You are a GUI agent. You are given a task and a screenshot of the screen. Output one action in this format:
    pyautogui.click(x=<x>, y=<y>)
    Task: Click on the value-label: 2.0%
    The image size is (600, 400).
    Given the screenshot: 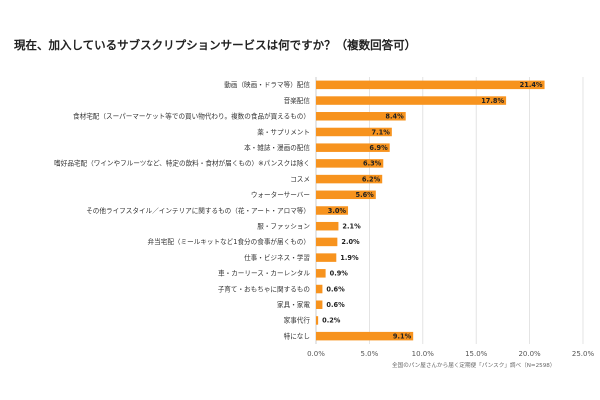 What is the action you would take?
    pyautogui.click(x=350, y=242)
    